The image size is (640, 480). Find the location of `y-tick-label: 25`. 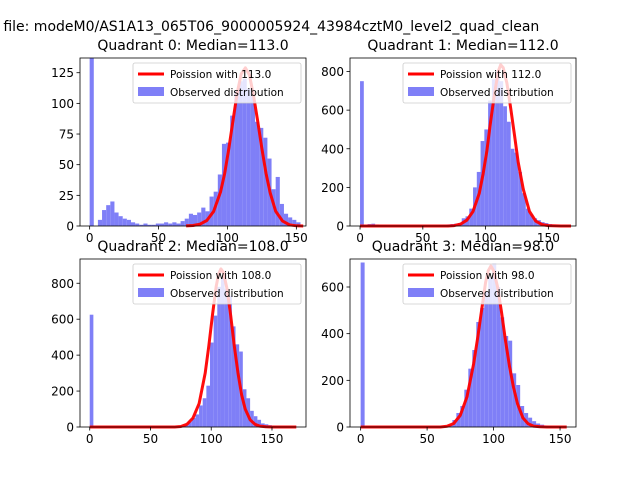

y-tick-label: 25 is located at coordinates (66, 196).